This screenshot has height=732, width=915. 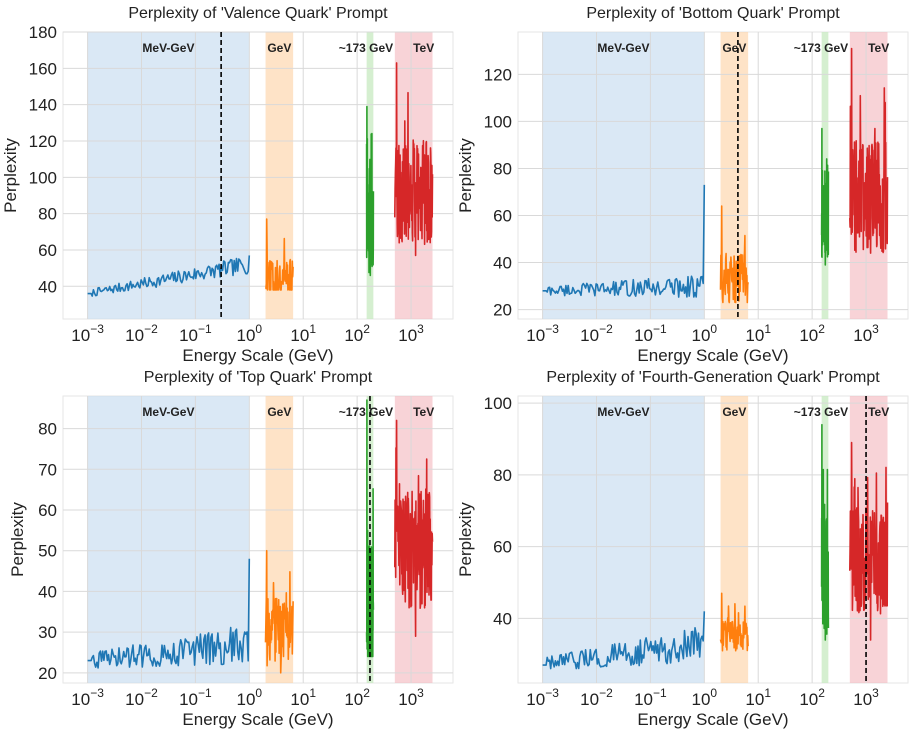 What do you see at coordinates (43, 32) in the screenshot?
I see `y-tick-label: 180` at bounding box center [43, 32].